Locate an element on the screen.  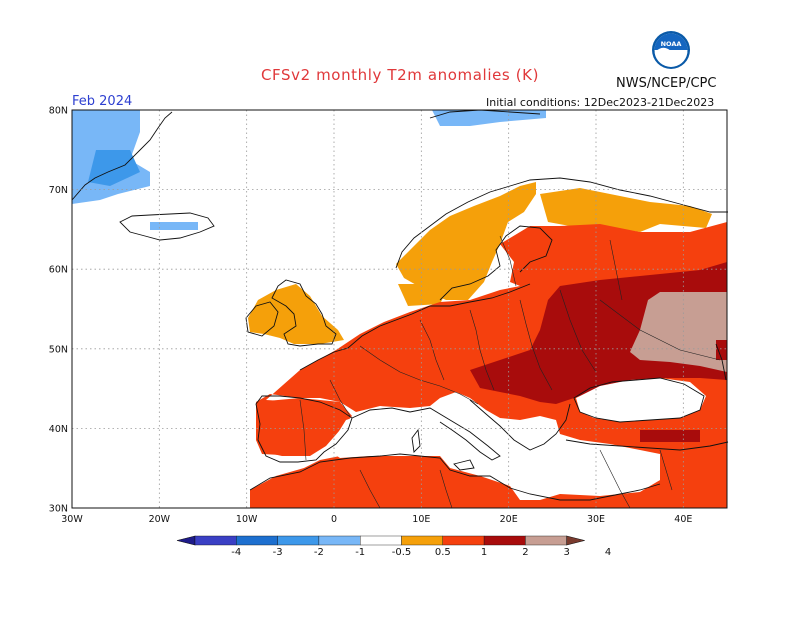
colorbar-label: 3 is located at coordinates (567, 552).